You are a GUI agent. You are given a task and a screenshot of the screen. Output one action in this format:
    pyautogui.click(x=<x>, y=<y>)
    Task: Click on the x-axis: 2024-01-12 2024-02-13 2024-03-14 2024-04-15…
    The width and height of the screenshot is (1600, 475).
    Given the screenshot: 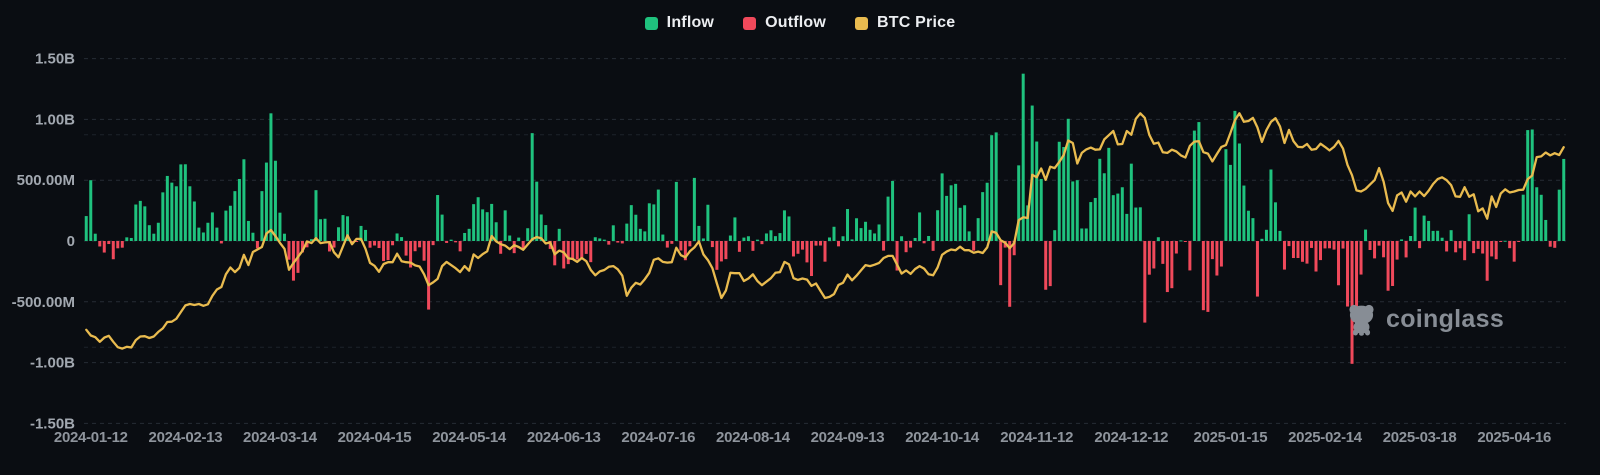 What is the action you would take?
    pyautogui.click(x=802, y=437)
    